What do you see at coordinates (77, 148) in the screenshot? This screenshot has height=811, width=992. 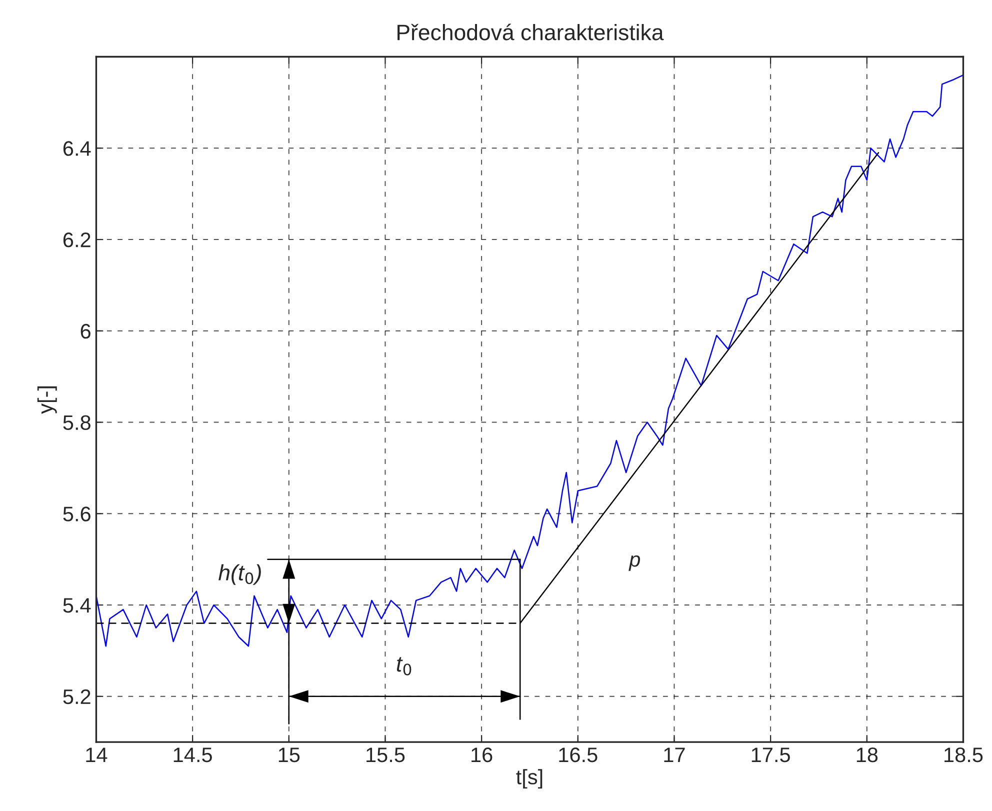 I see `y-tick-label: 6.4` at bounding box center [77, 148].